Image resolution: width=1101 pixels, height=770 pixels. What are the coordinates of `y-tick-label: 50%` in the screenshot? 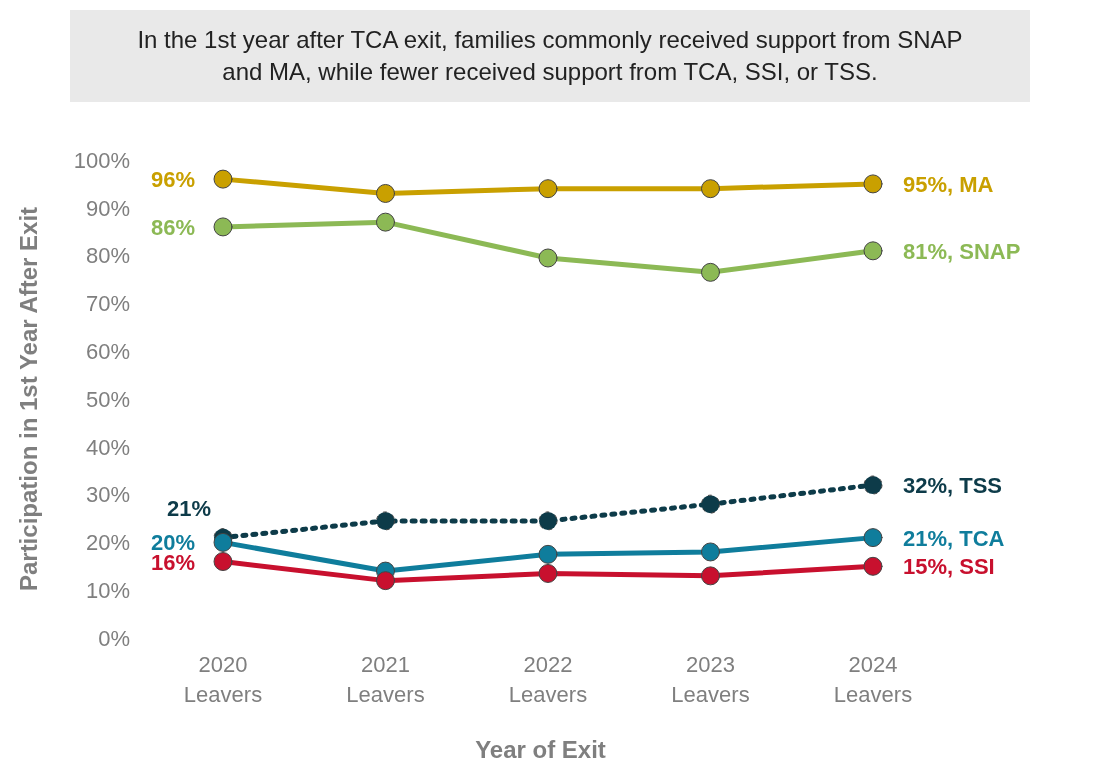 It's located at (107, 399).